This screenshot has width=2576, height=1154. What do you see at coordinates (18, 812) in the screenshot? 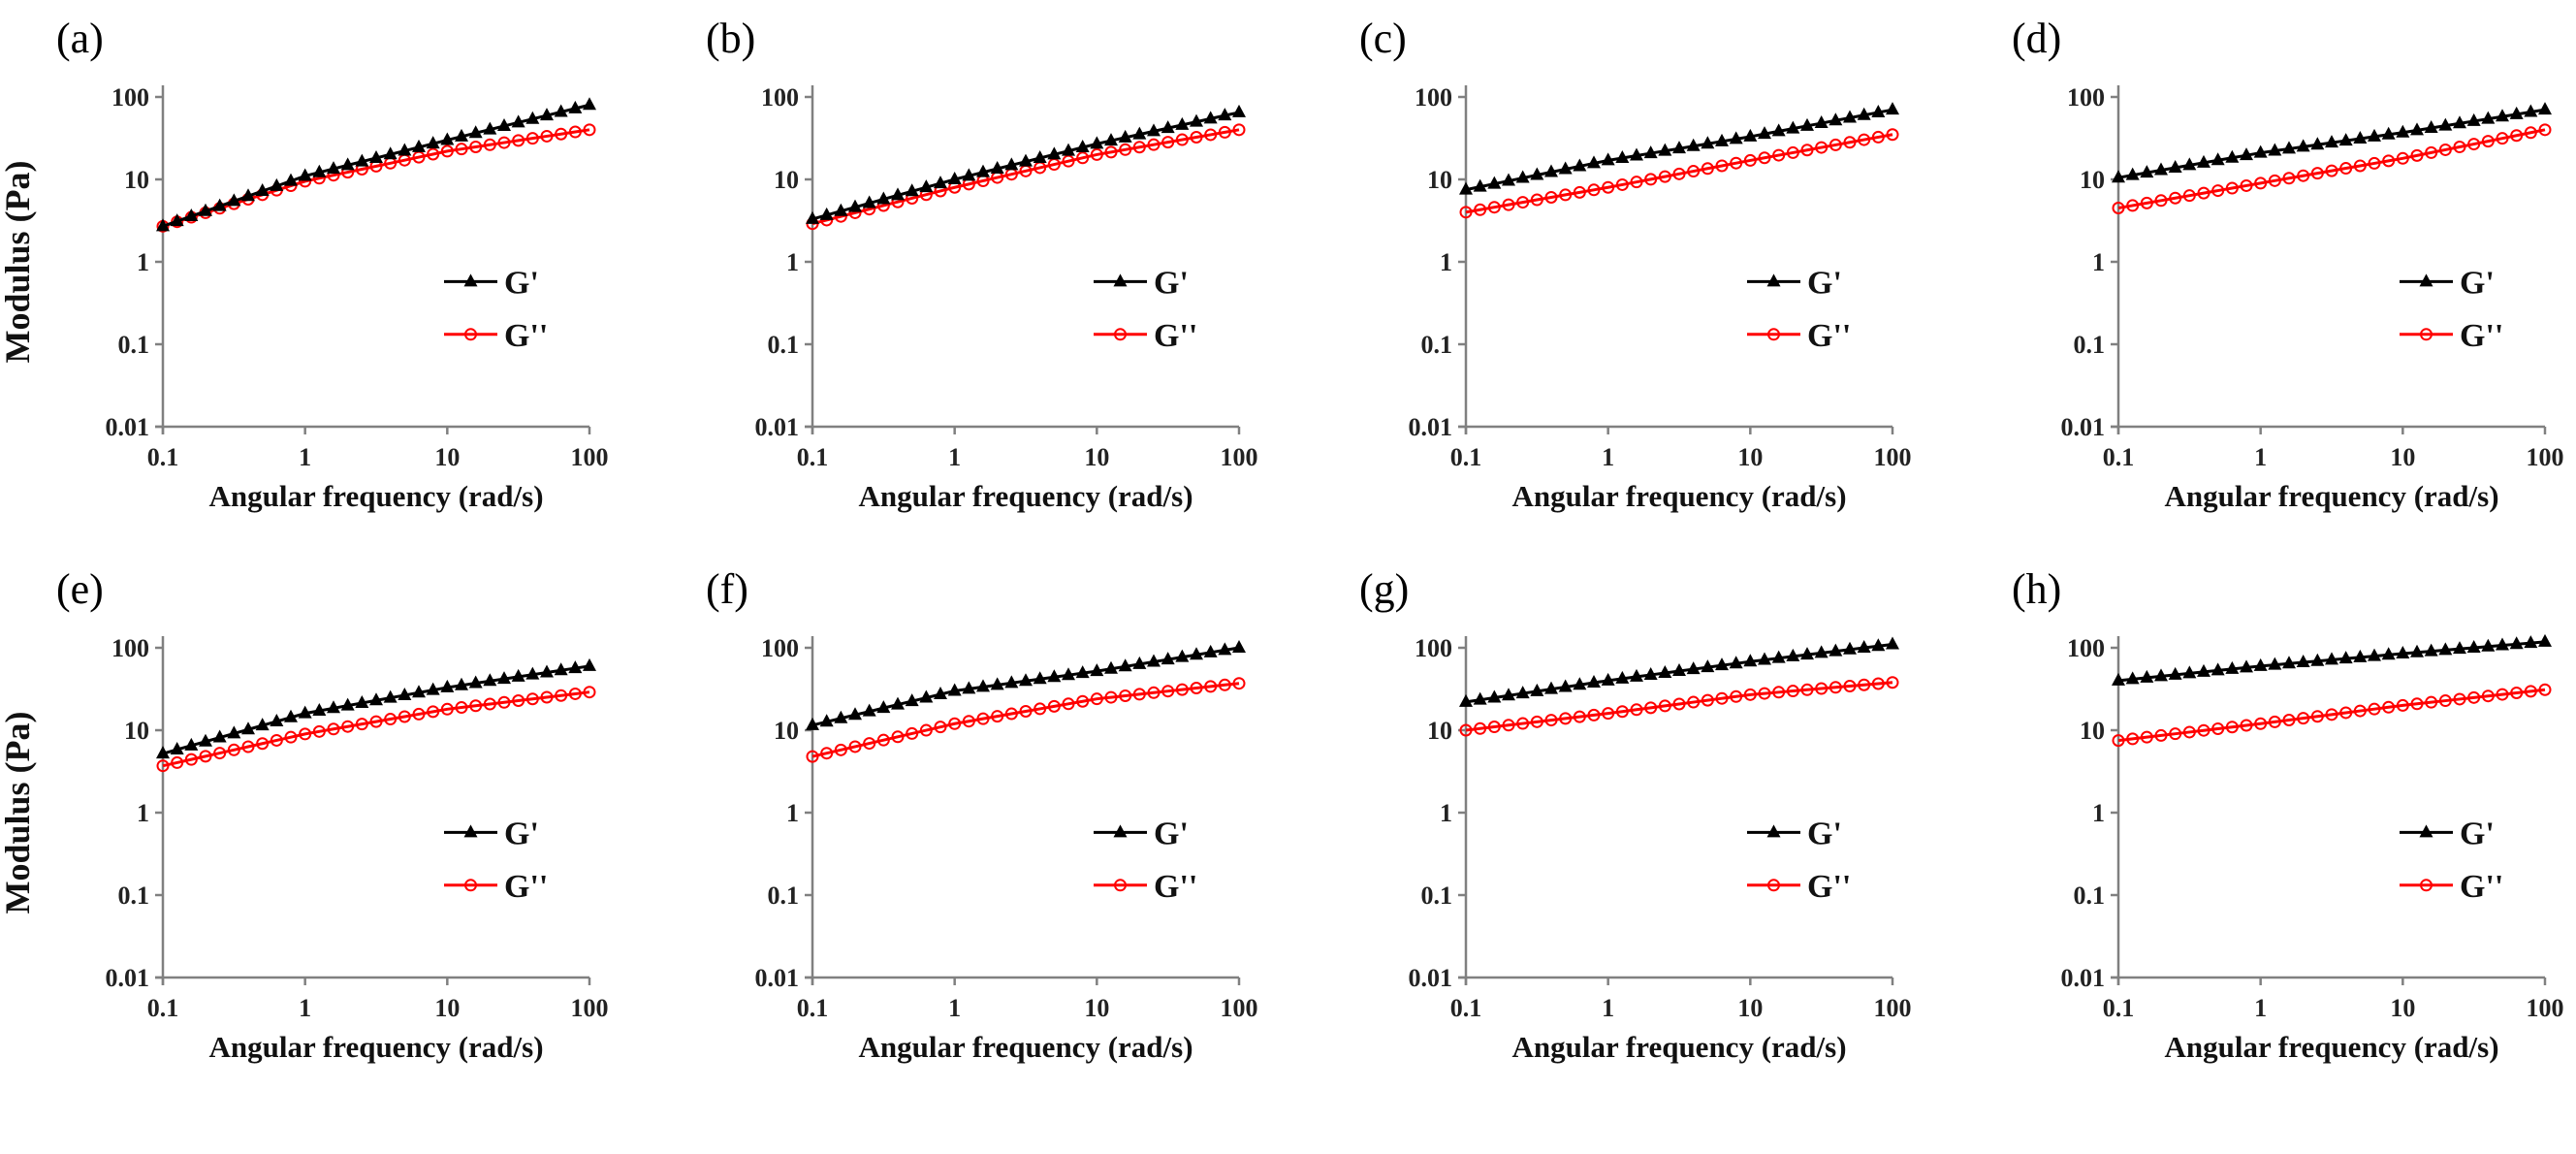
I see `y-axis-title: Modulus (Pa)` at bounding box center [18, 812].